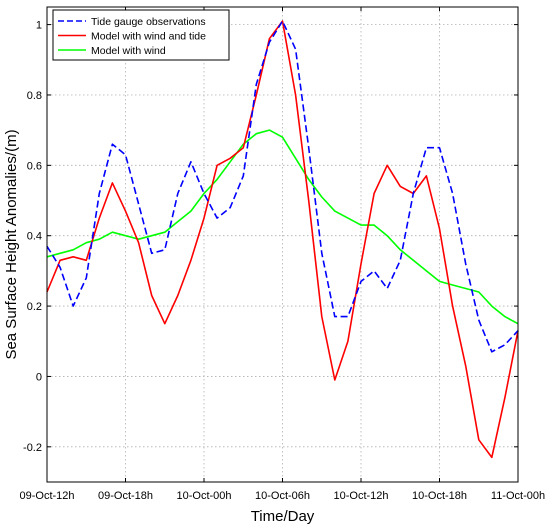  Describe the element at coordinates (11, 244) in the screenshot. I see `y-axis-label: Sea Surface Height Anomalies/(m)` at that location.